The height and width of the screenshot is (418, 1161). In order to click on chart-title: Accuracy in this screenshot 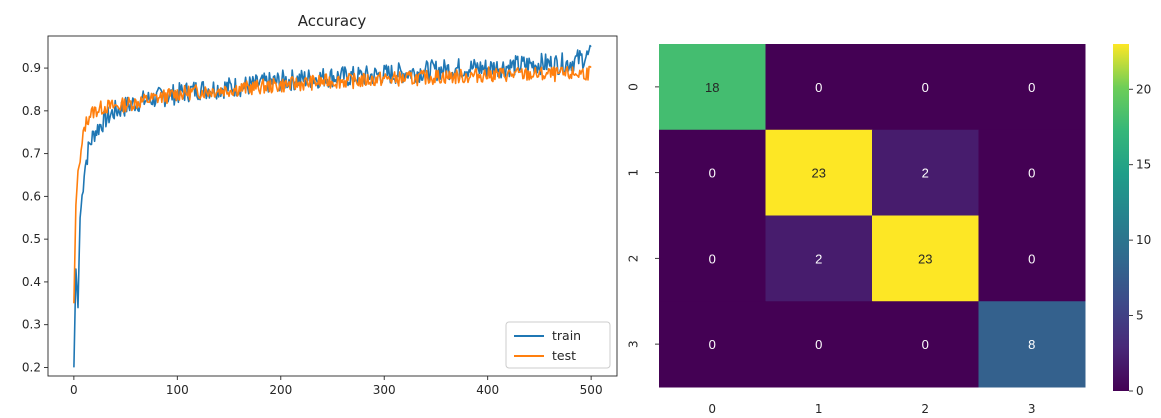, I will do `click(332, 21)`.